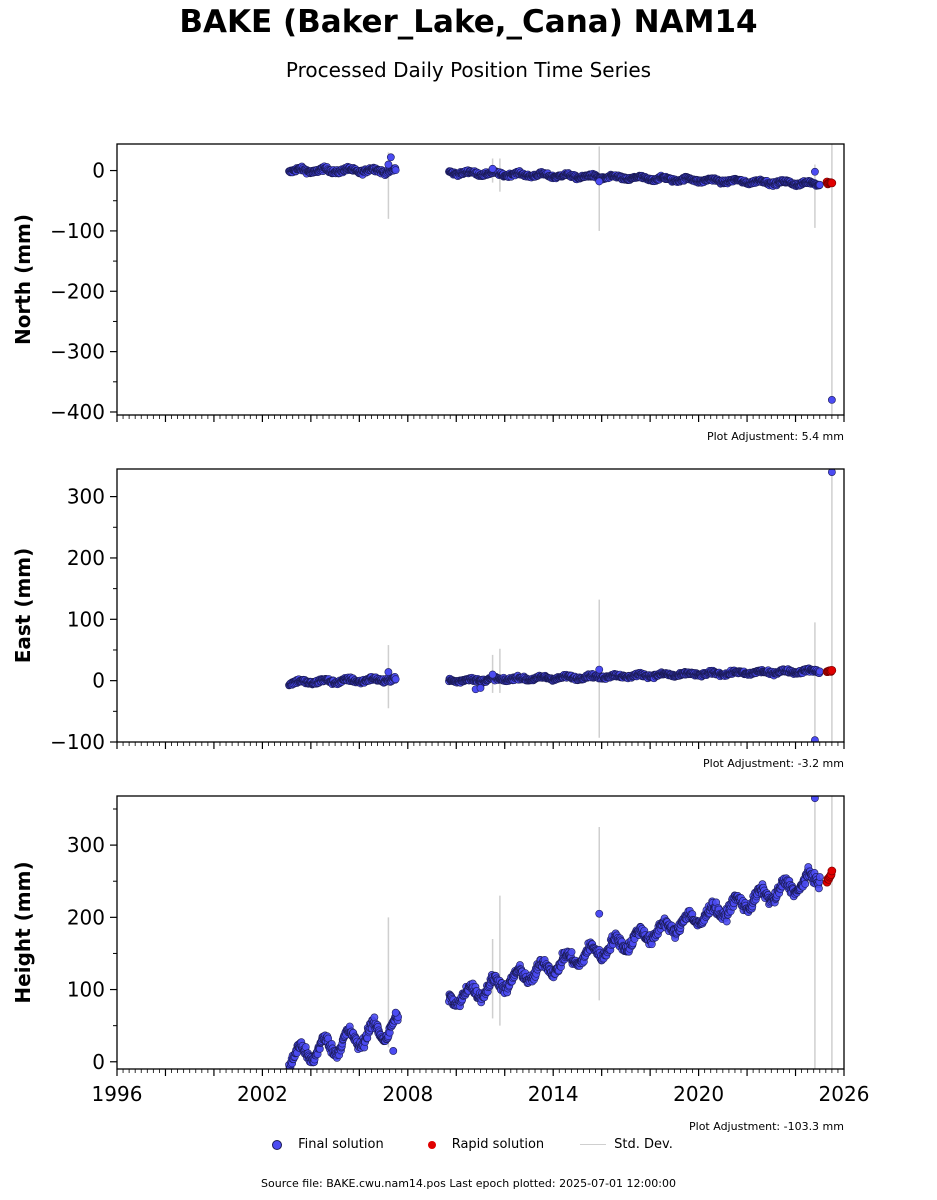  What do you see at coordinates (773, 763) in the screenshot?
I see `plot-adjustment-note: Plot Adjustment: -3.2 mm` at bounding box center [773, 763].